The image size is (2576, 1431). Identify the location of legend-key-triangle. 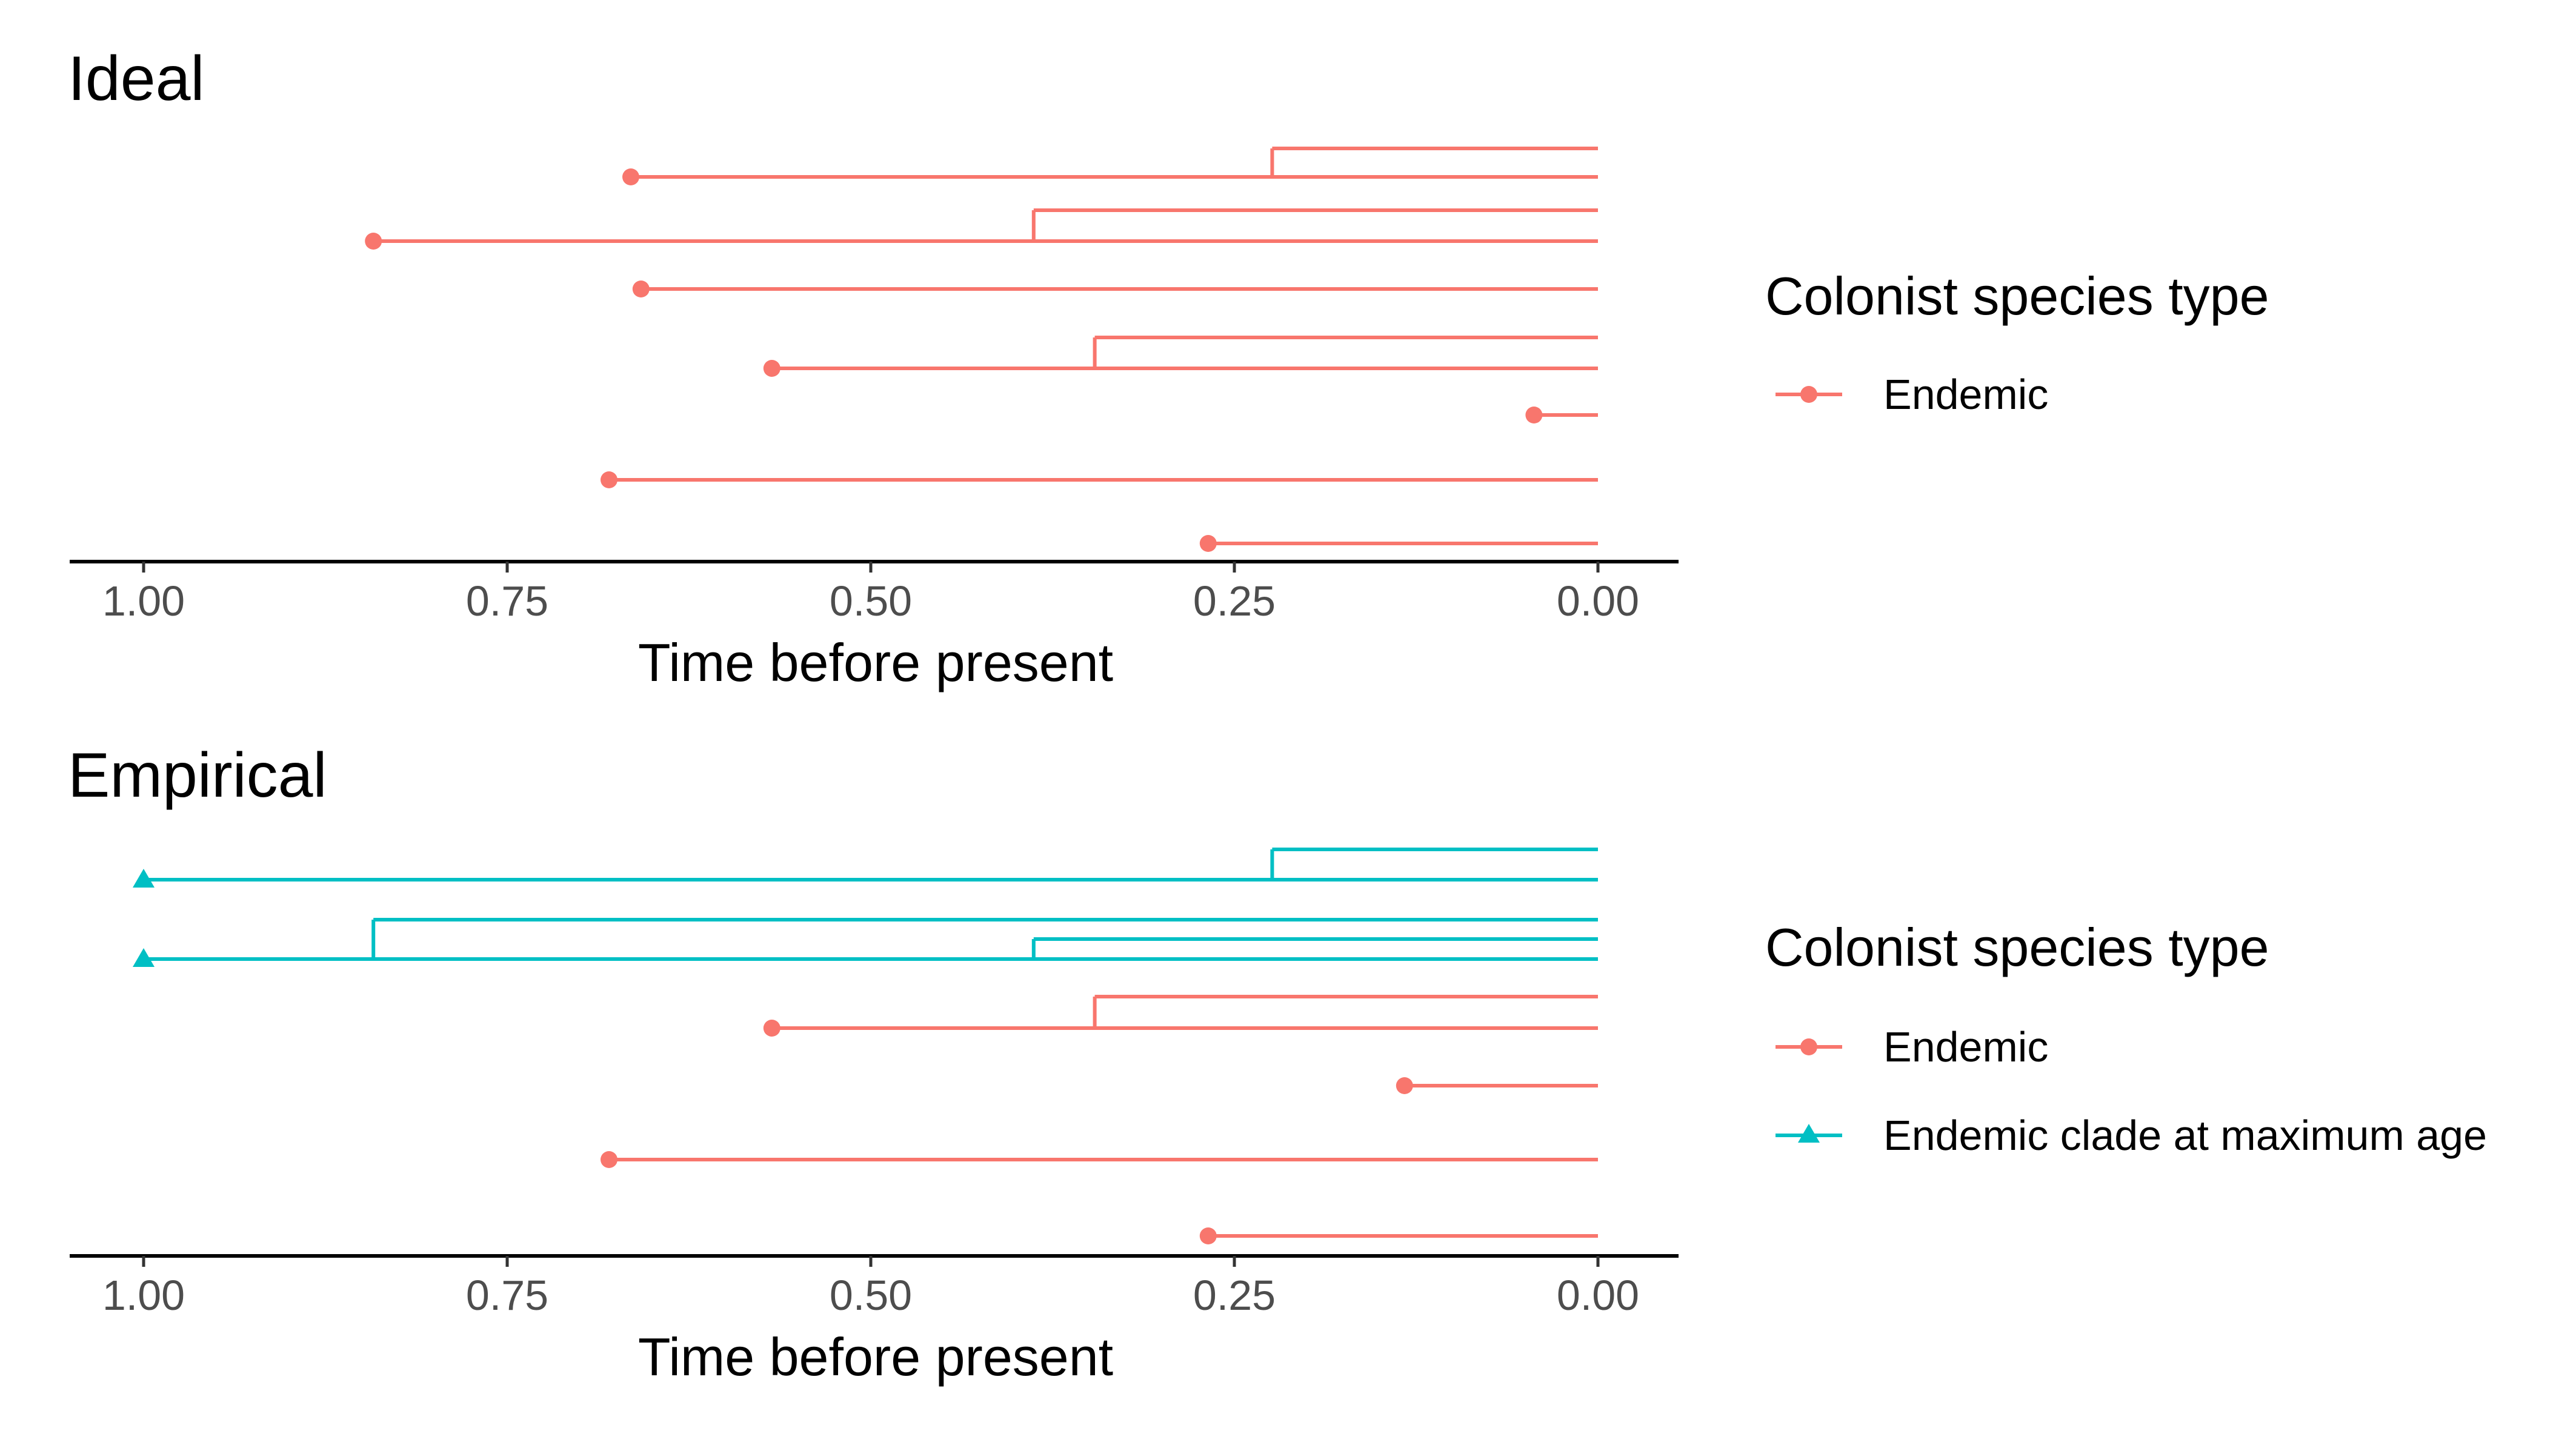
(1809, 1133).